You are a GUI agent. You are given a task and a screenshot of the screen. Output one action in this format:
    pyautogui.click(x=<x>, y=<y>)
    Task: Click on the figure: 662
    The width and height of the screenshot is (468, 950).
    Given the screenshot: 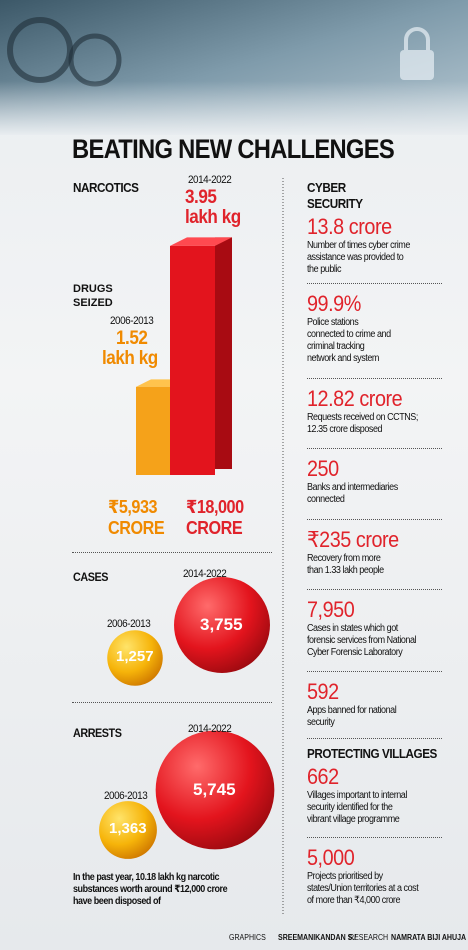 What is the action you would take?
    pyautogui.click(x=323, y=776)
    